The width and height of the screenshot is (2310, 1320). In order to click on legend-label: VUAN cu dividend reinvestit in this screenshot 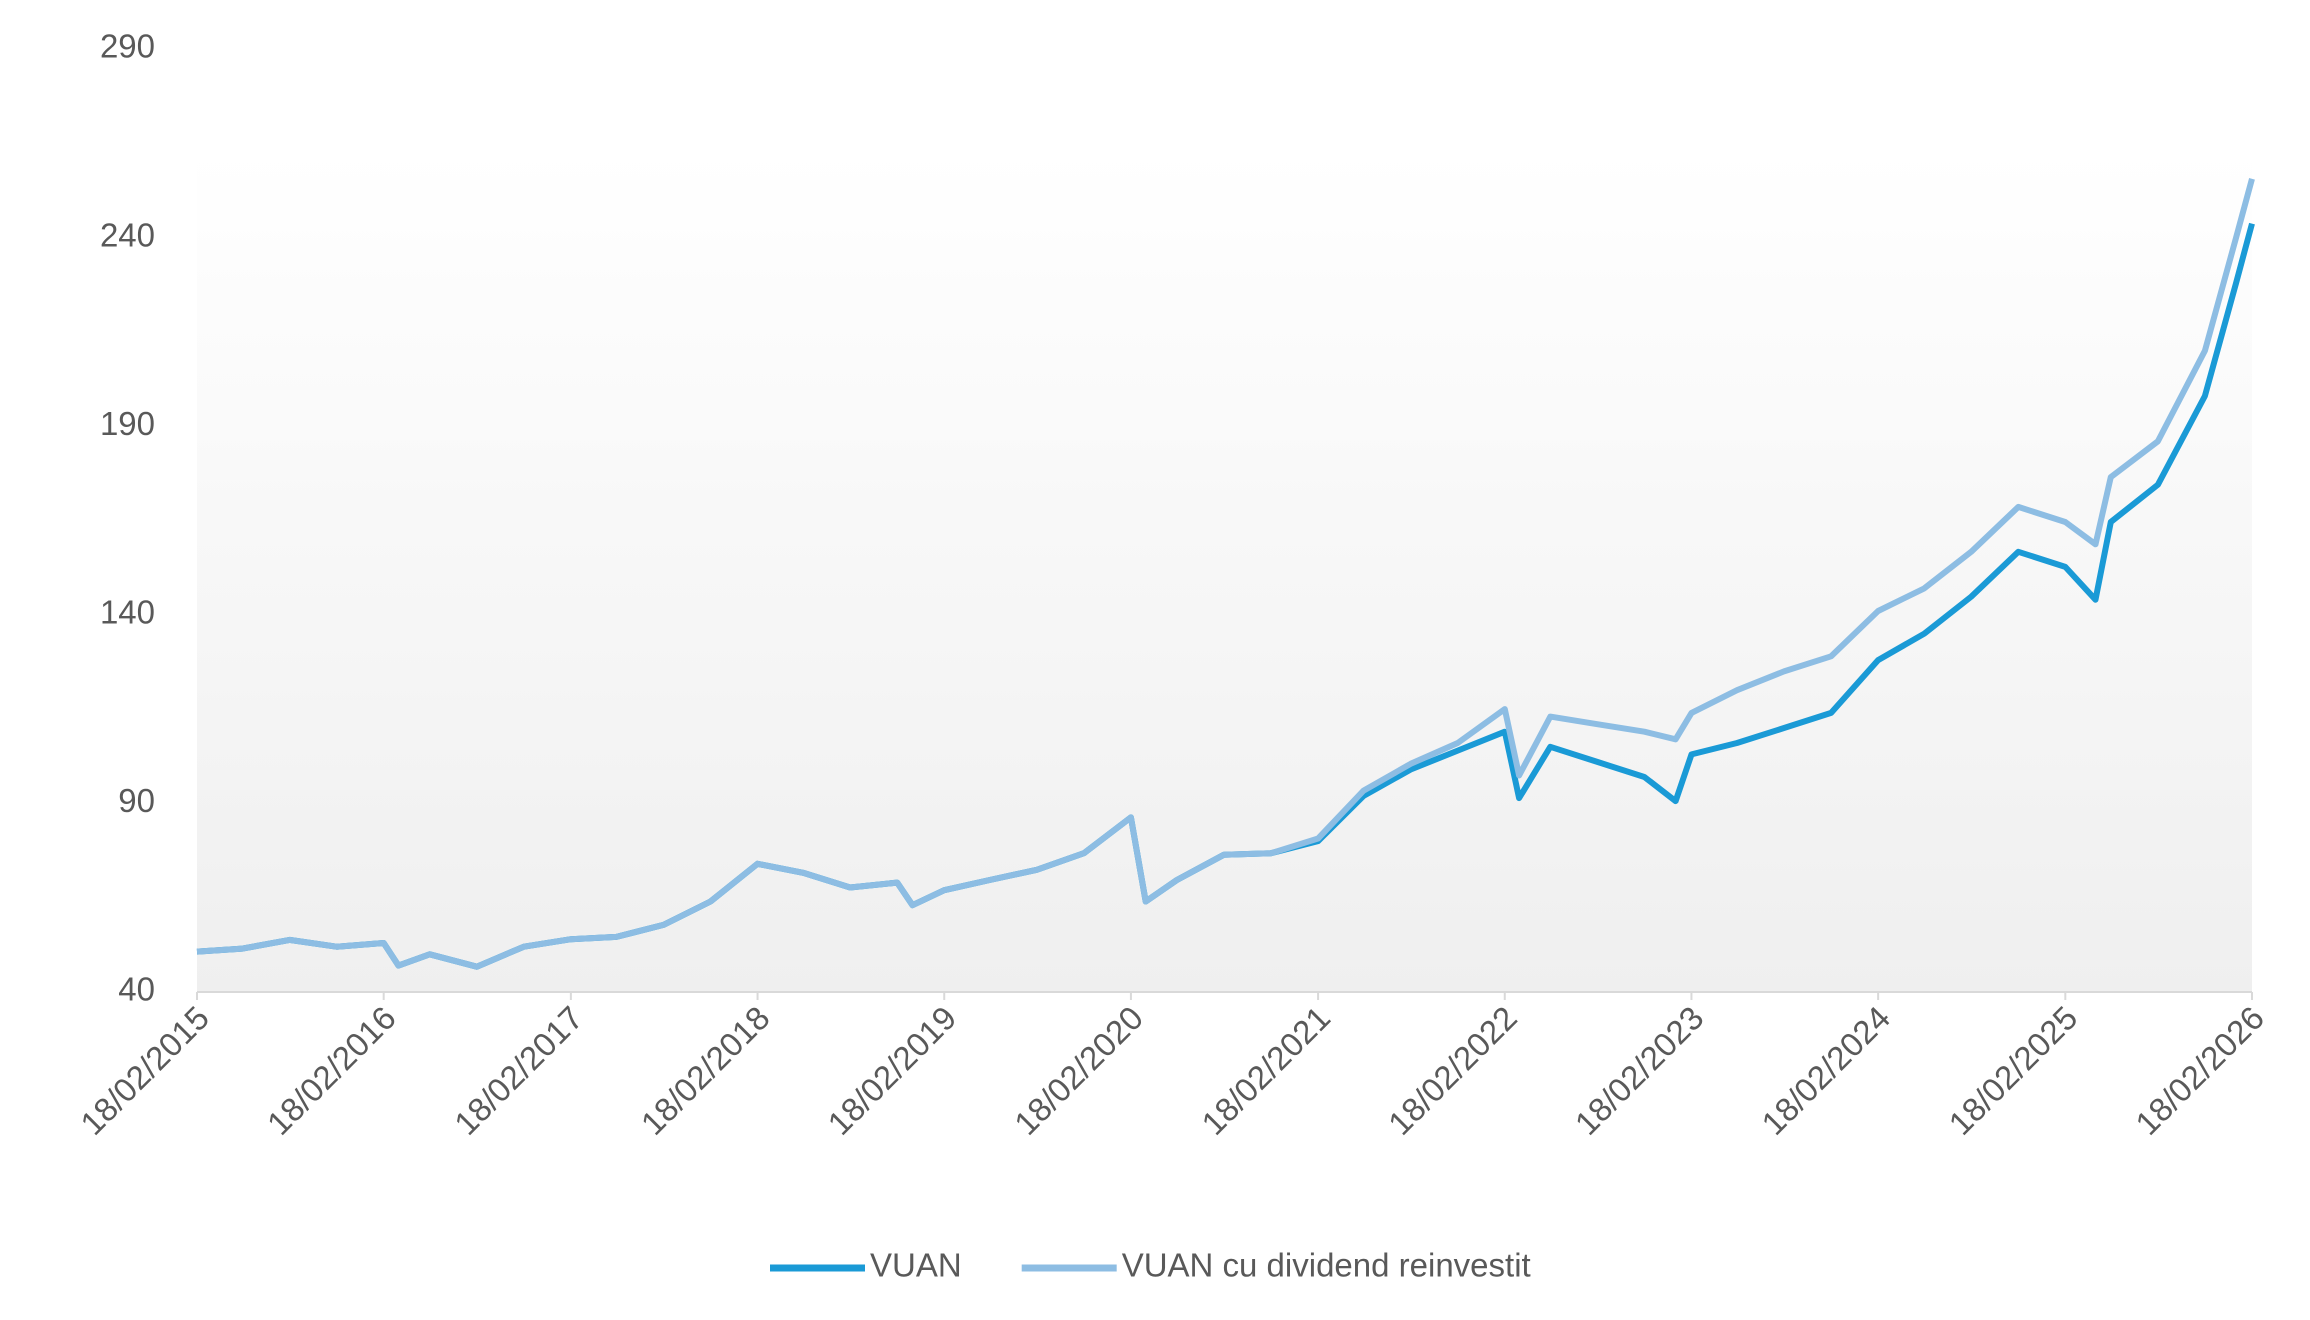, I will do `click(1326, 1265)`.